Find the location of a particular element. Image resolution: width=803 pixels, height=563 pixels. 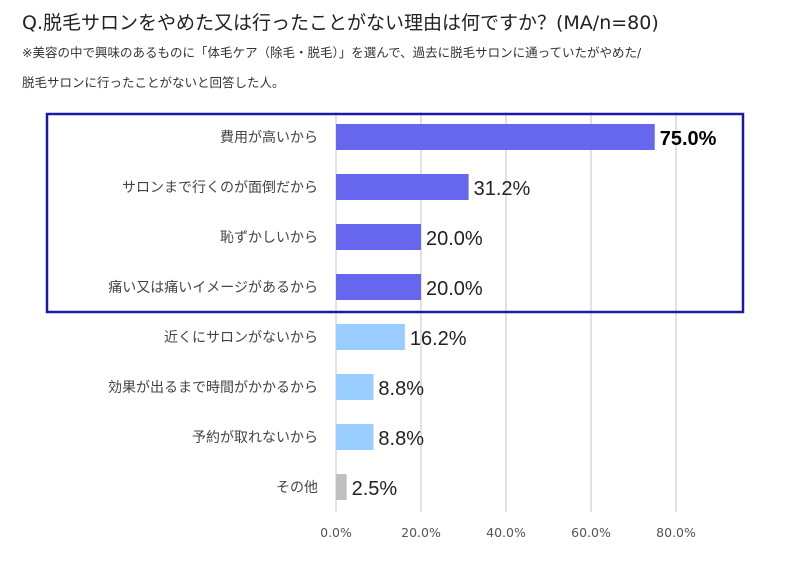

value-label: 16.2% is located at coordinates (438, 339).